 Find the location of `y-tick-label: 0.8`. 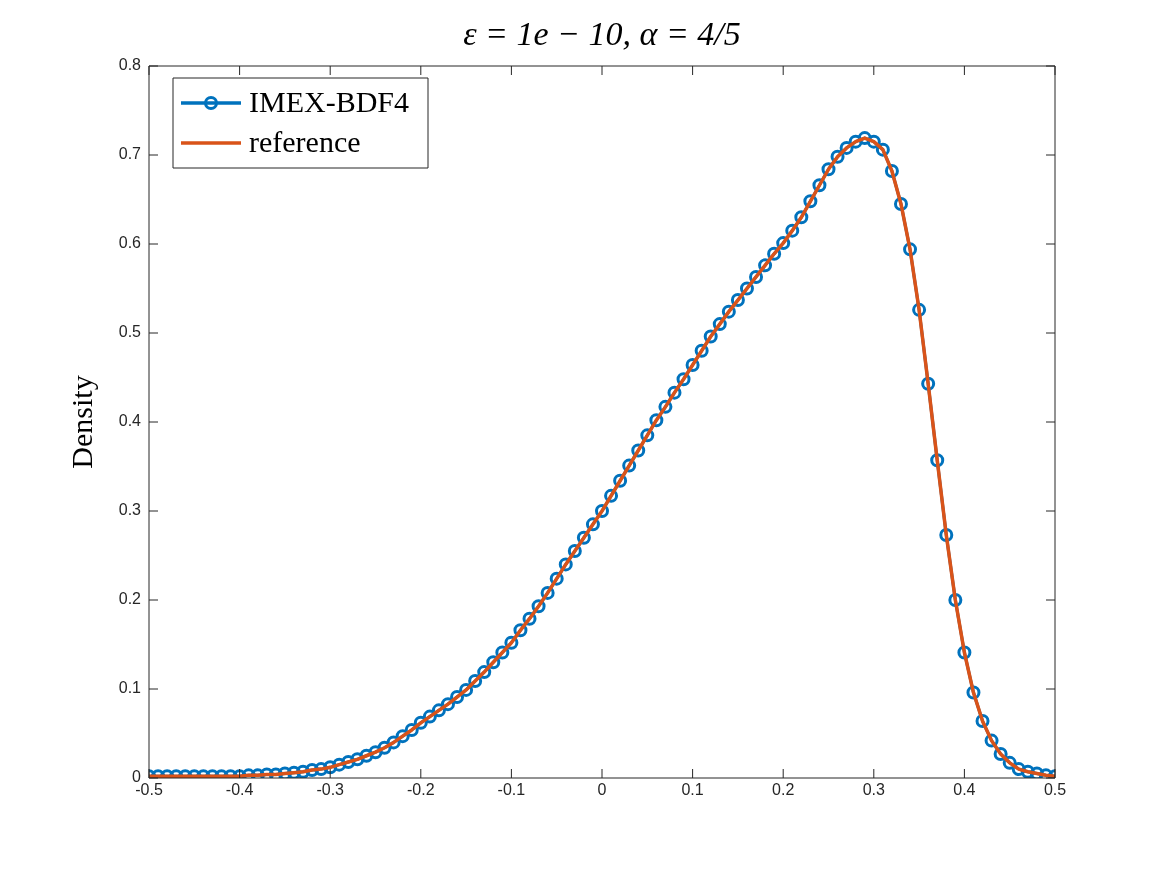

y-tick-label: 0.8 is located at coordinates (130, 65).